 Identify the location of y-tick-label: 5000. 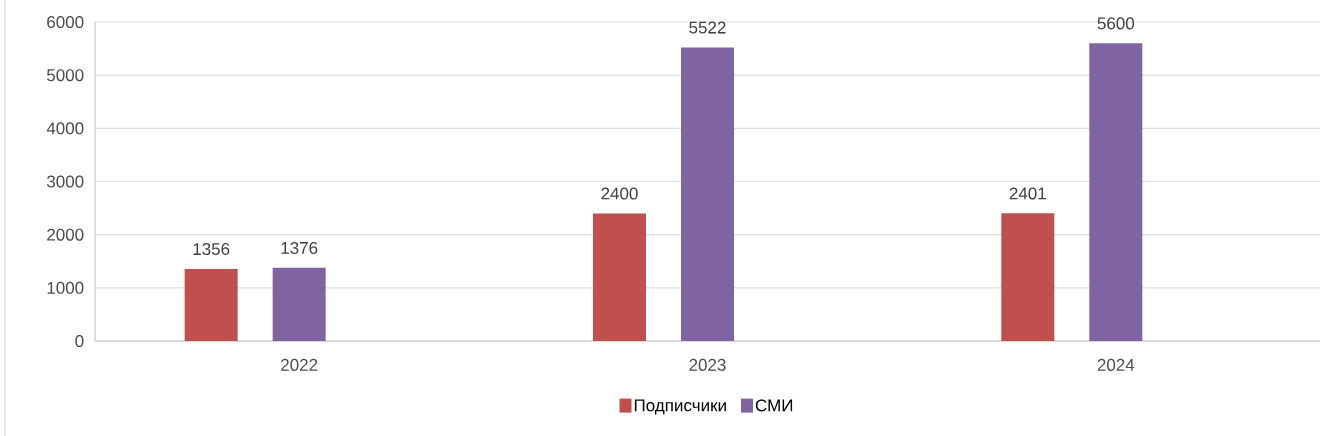
(65, 75).